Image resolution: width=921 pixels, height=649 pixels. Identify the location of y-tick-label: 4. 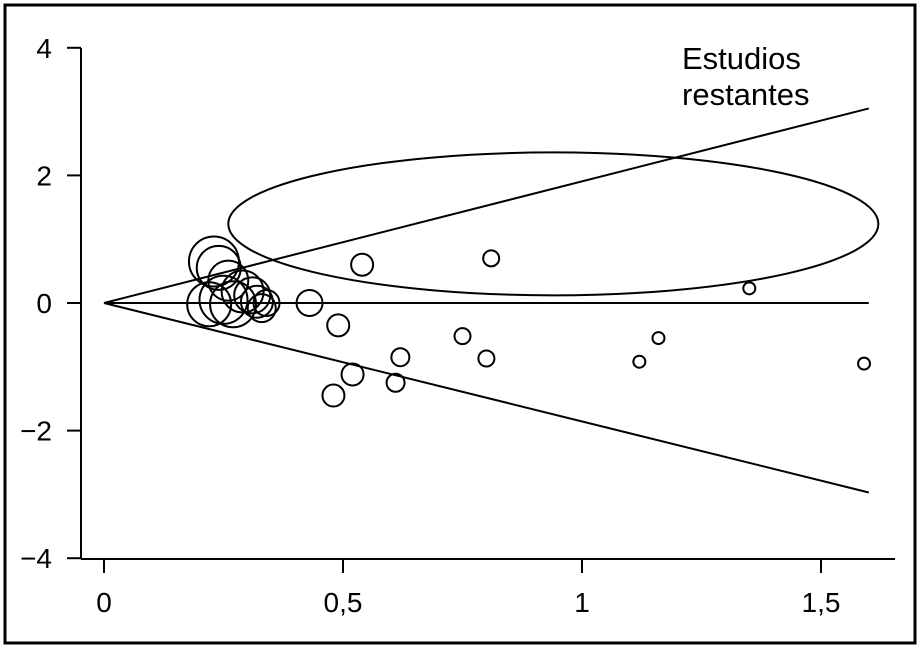
(44, 48).